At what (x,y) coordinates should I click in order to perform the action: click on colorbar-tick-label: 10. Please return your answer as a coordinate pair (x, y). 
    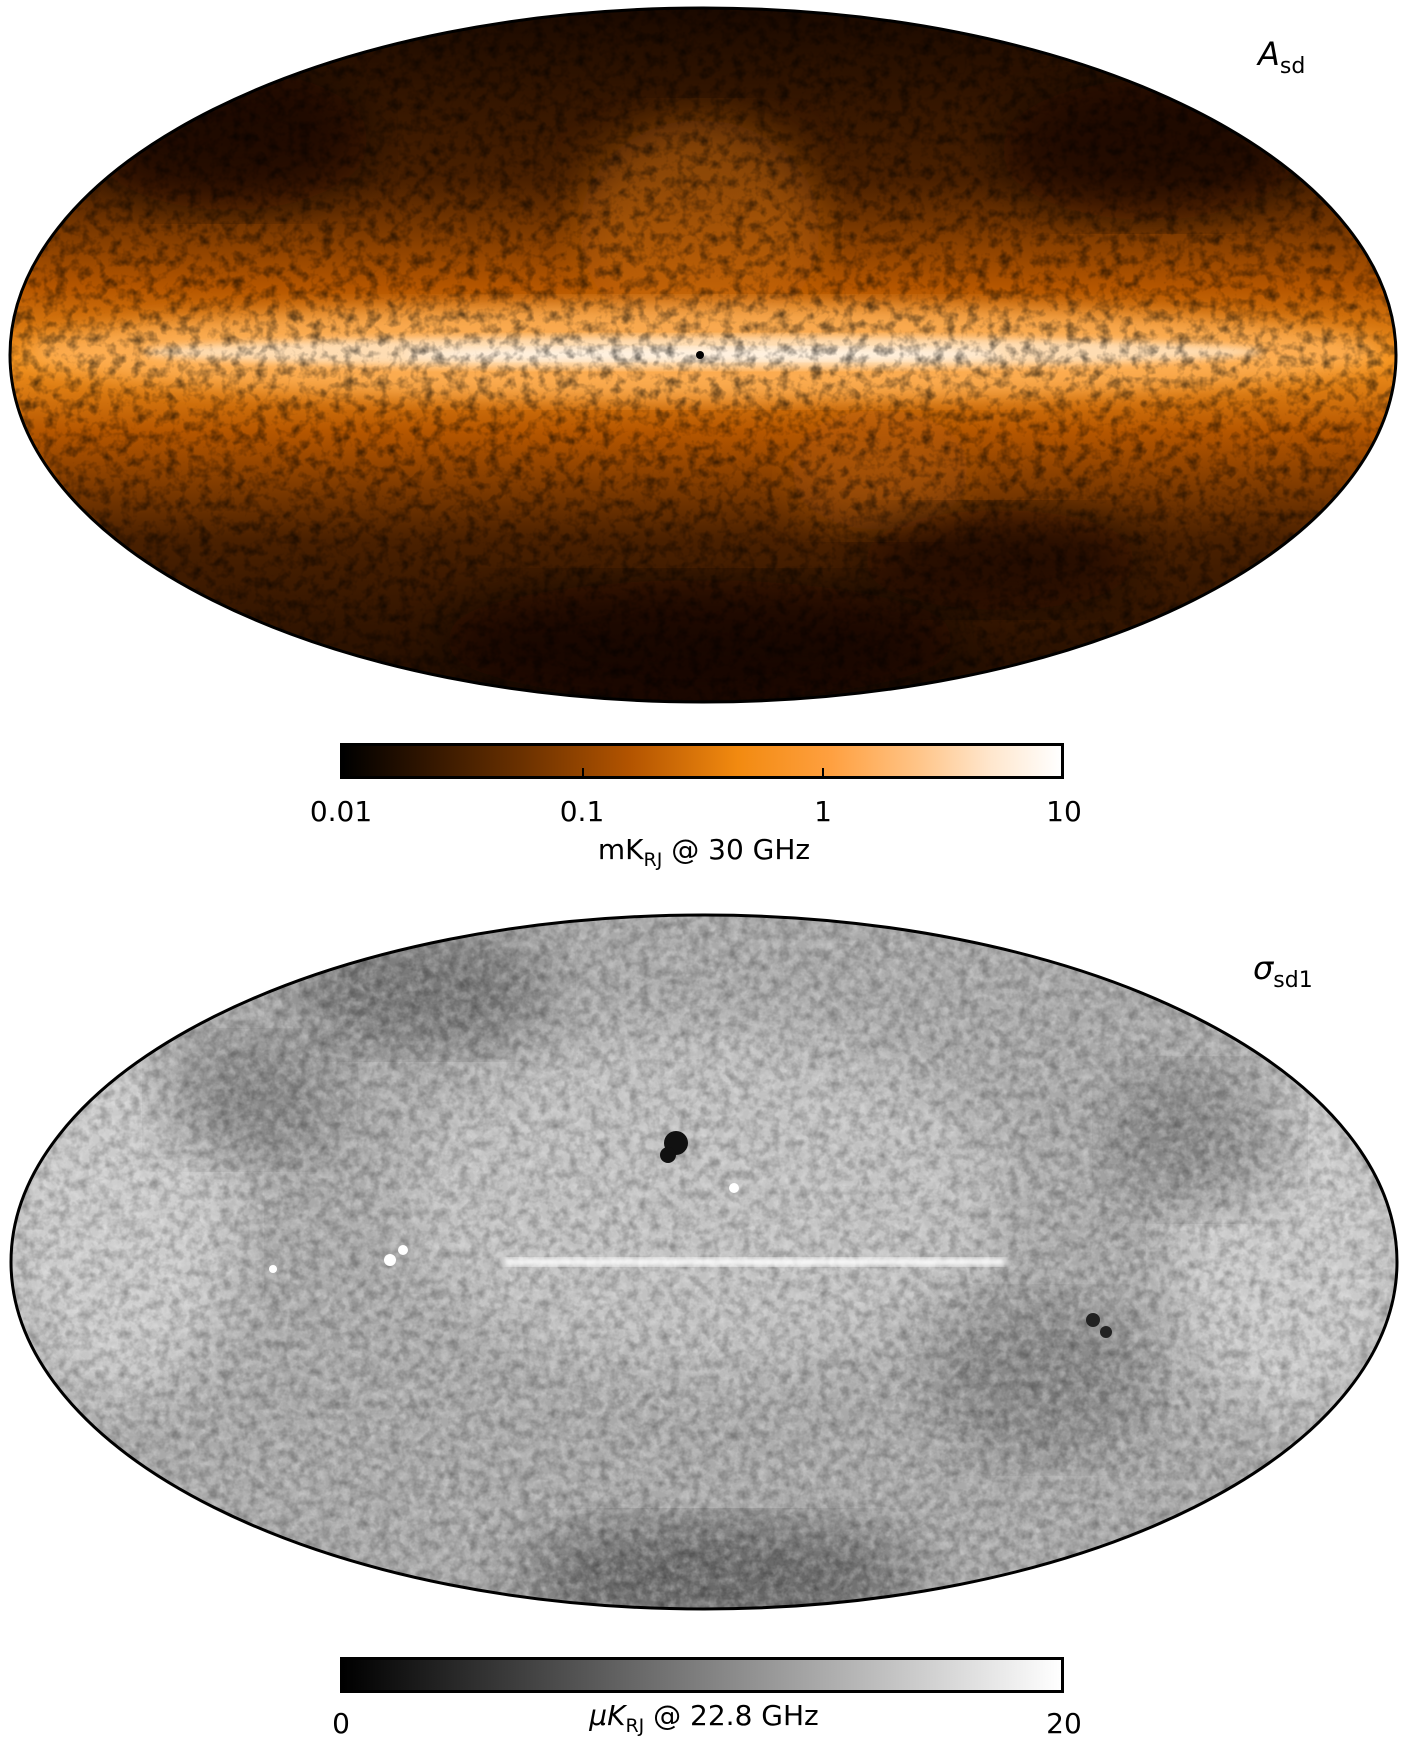
    Looking at the image, I should click on (1064, 811).